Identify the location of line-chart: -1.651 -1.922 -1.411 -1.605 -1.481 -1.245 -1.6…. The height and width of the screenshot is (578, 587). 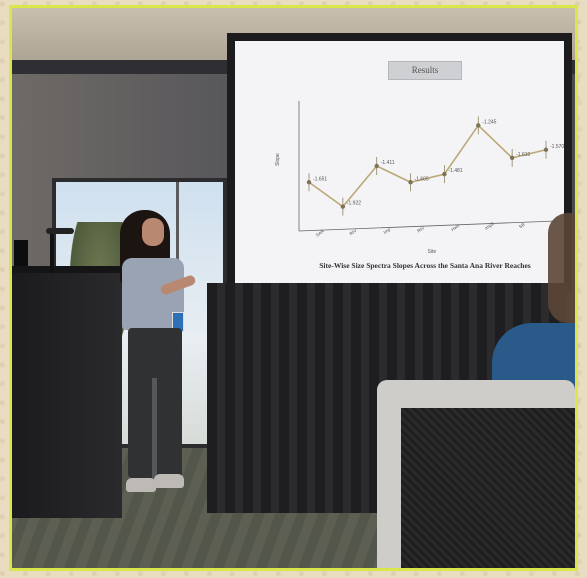
(419, 178).